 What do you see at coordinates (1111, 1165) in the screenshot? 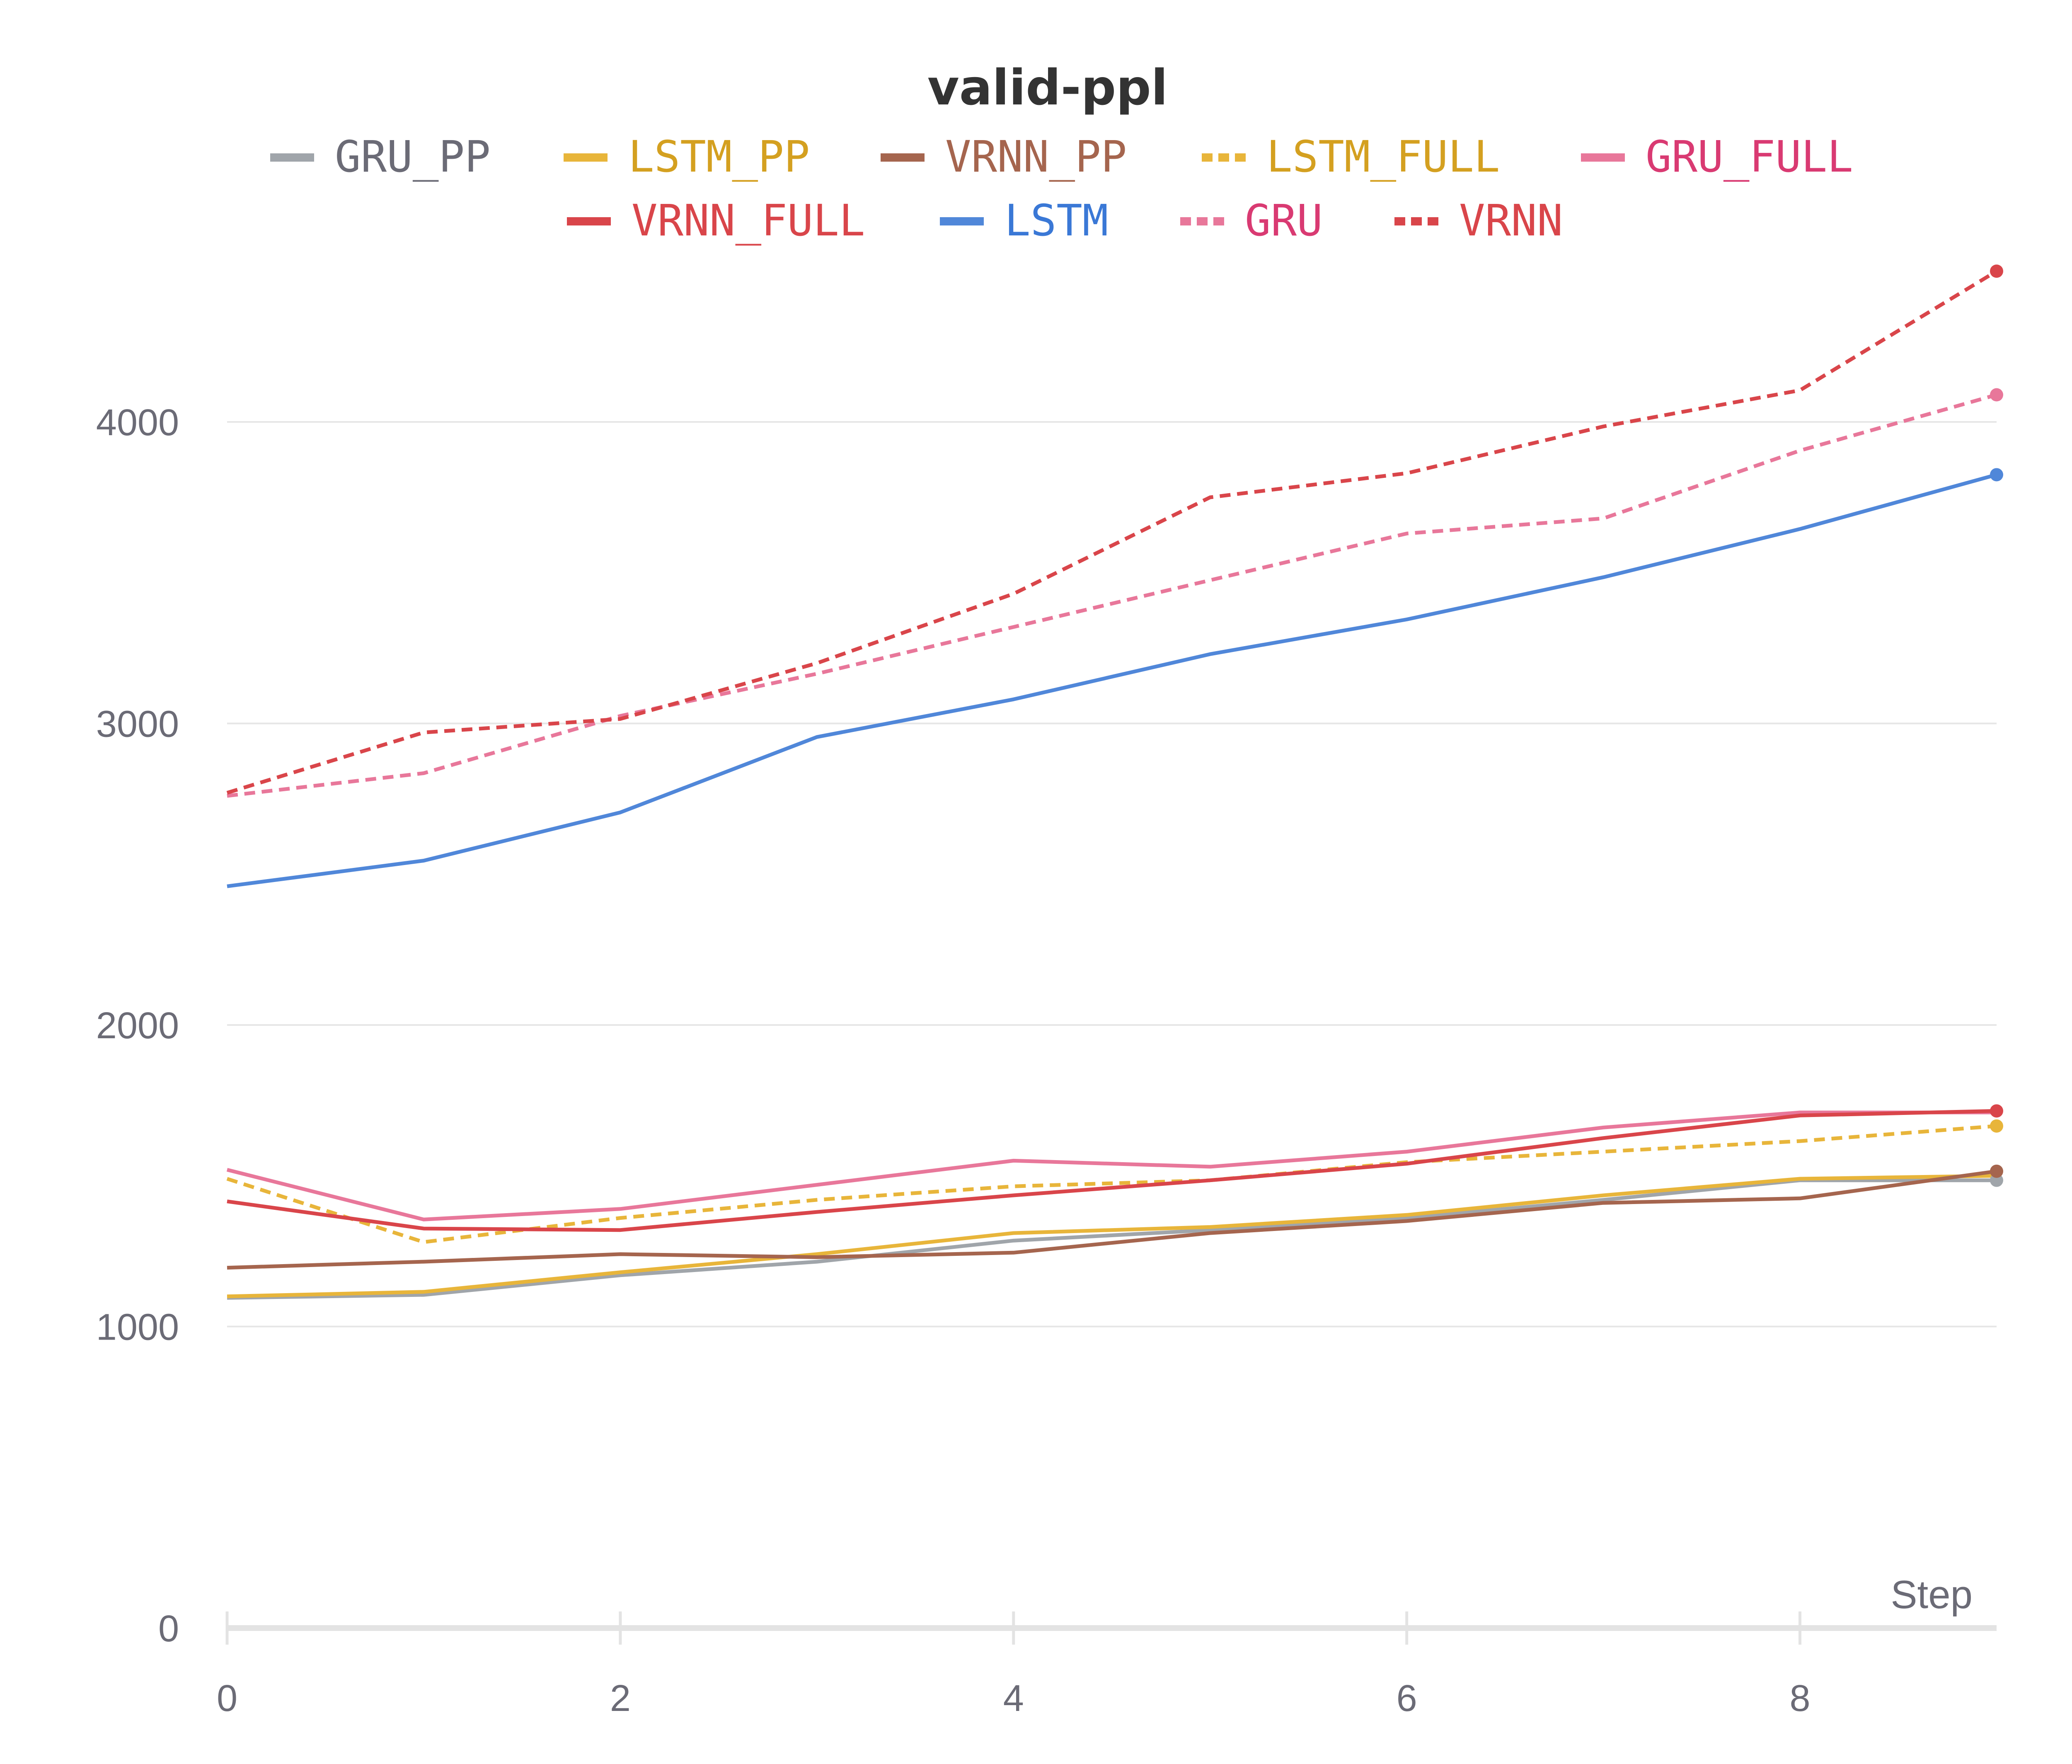
I see `series-line-gru-full` at bounding box center [1111, 1165].